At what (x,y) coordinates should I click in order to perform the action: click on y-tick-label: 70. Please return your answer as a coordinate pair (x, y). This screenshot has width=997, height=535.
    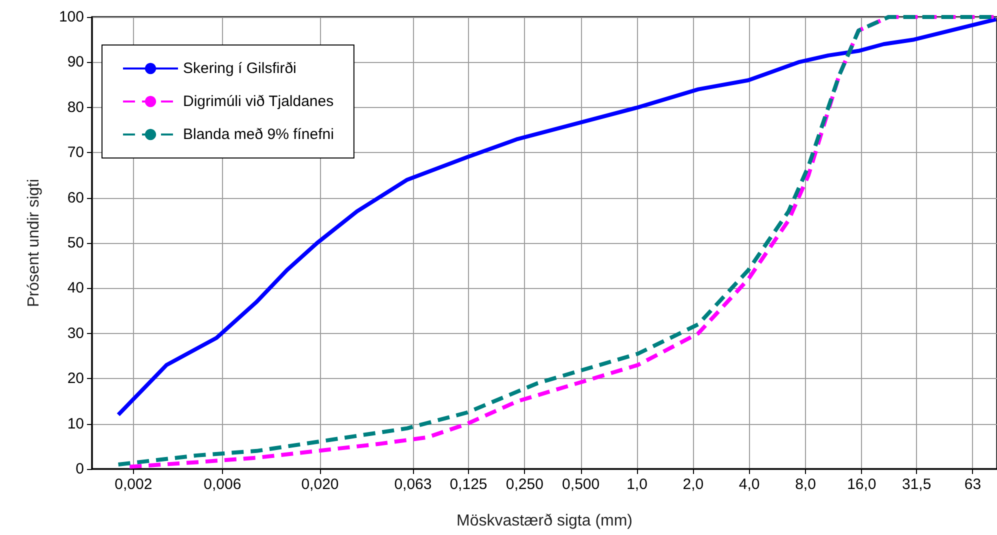
    Looking at the image, I should click on (75, 153).